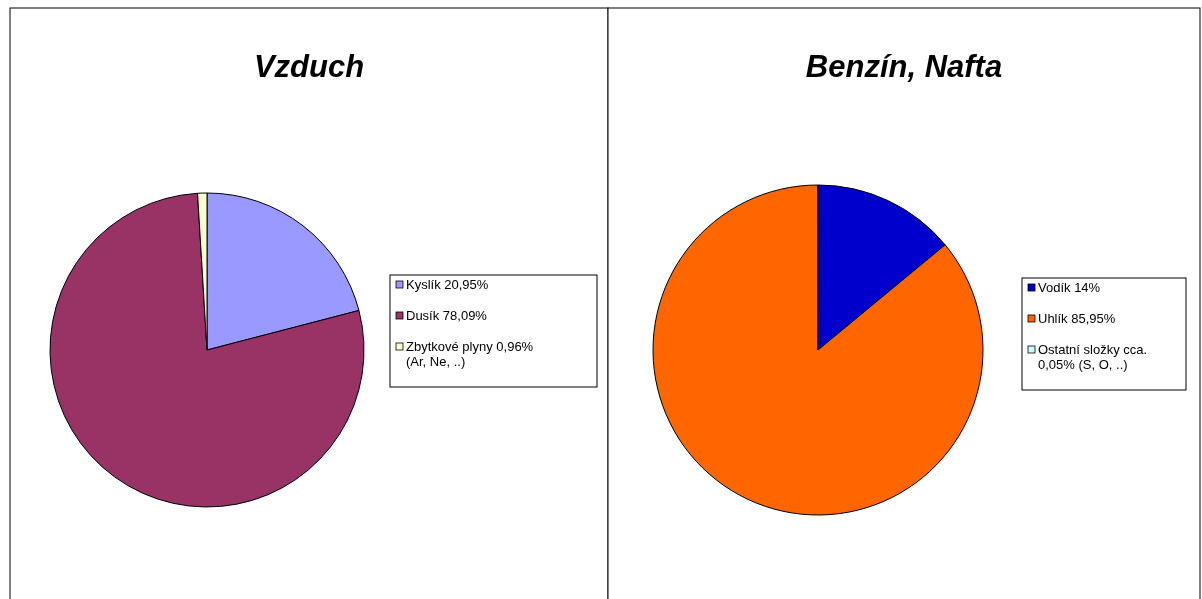 The image size is (1202, 599). What do you see at coordinates (904, 66) in the screenshot?
I see `chart-title: Benzín, Nafta` at bounding box center [904, 66].